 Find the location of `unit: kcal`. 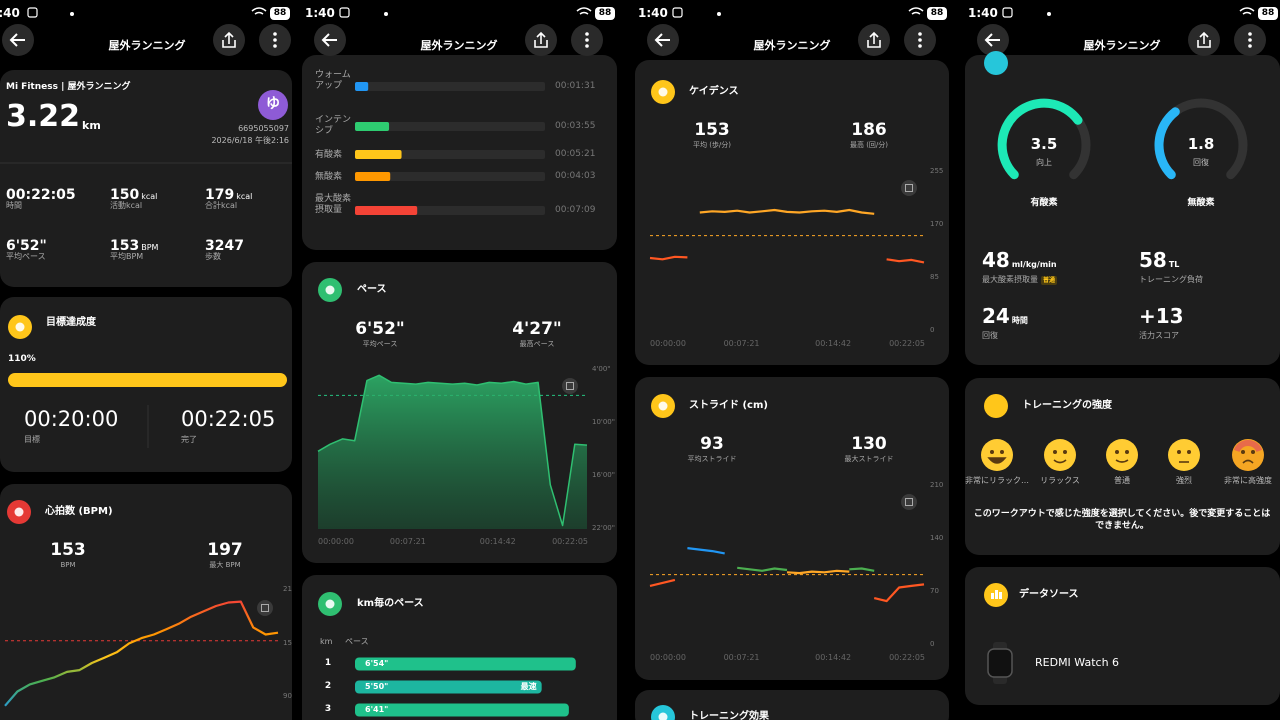

unit: kcal is located at coordinates (149, 197).